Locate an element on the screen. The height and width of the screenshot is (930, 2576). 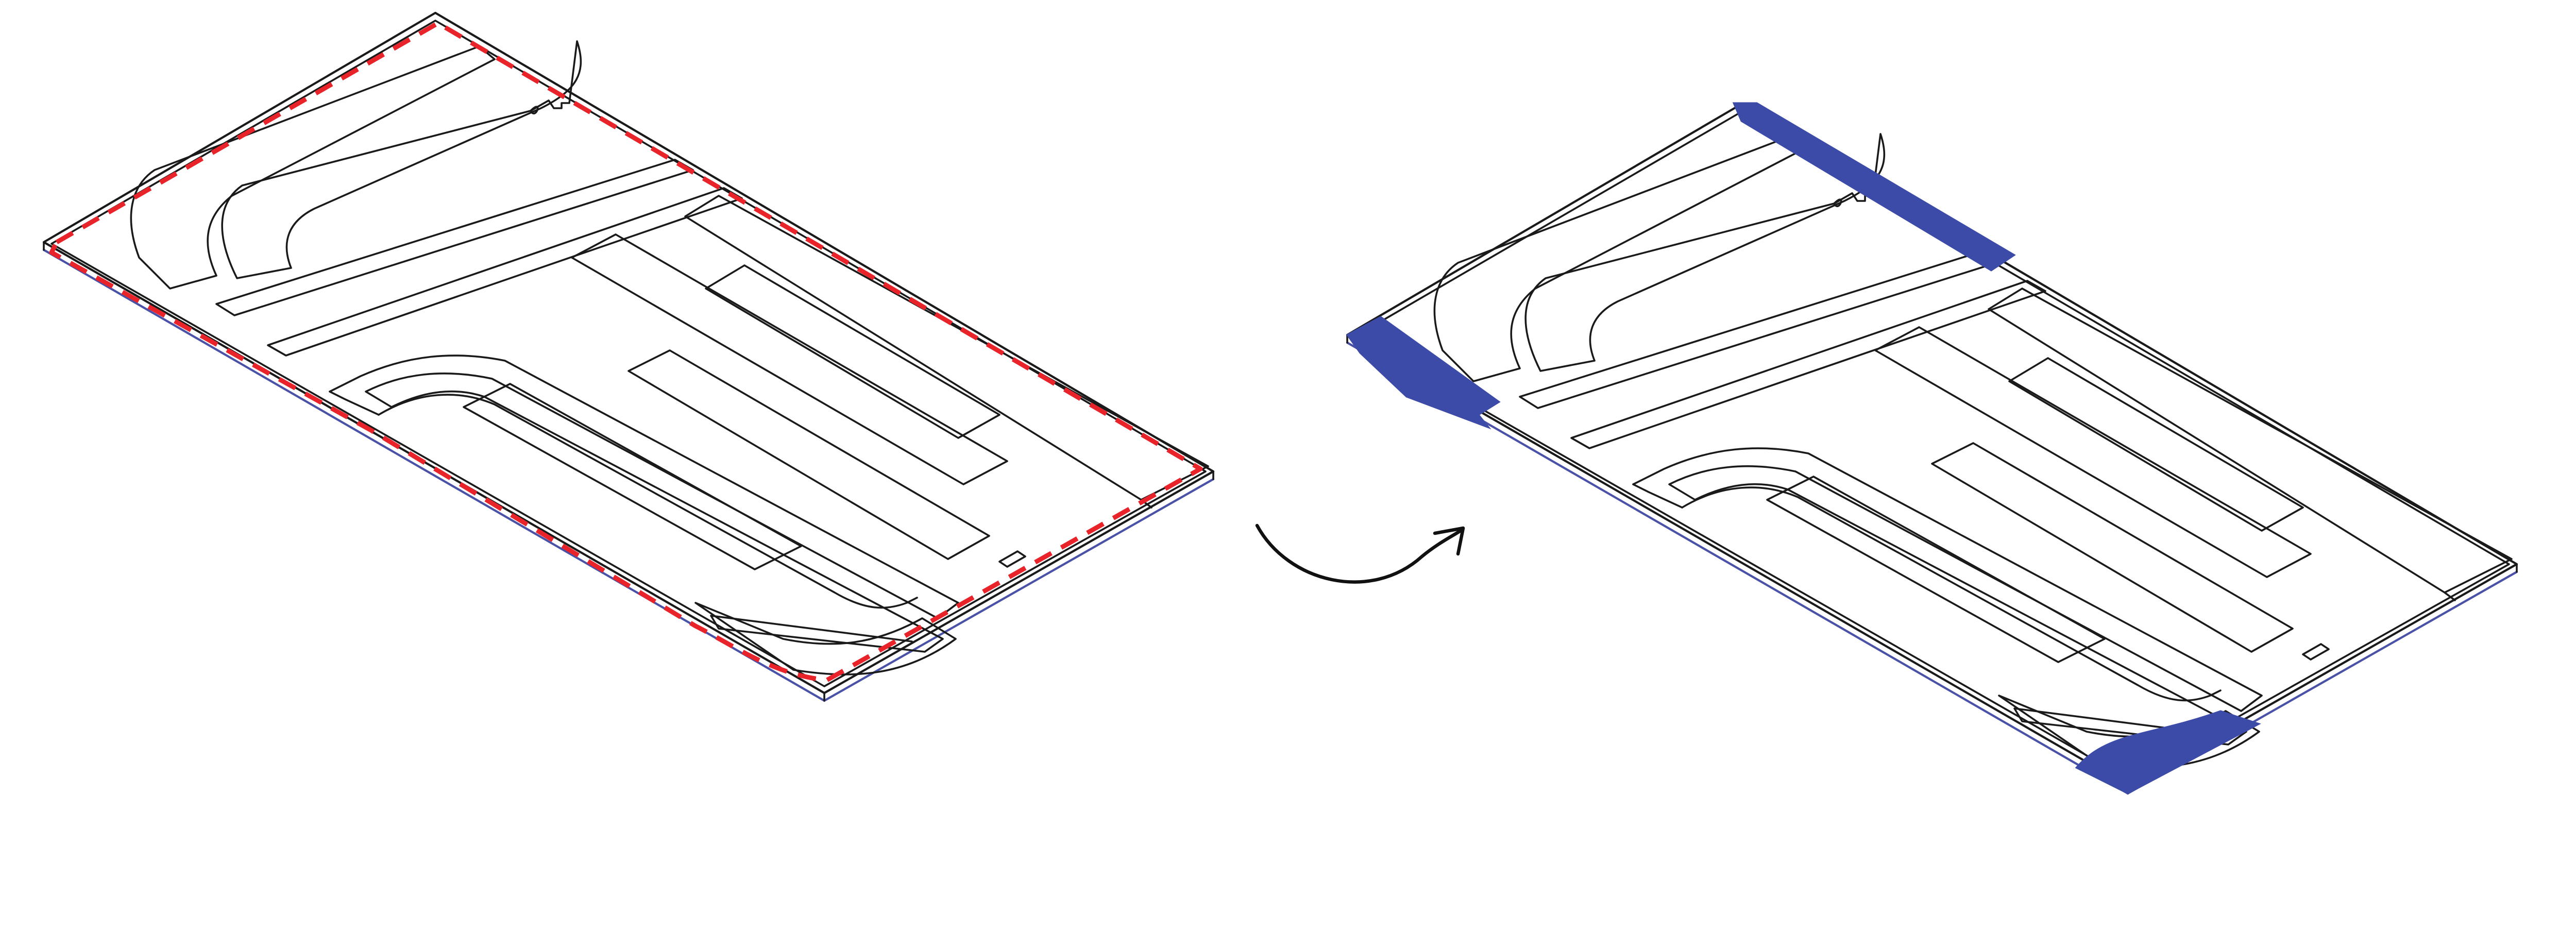
transition-arrow is located at coordinates (1360, 553).